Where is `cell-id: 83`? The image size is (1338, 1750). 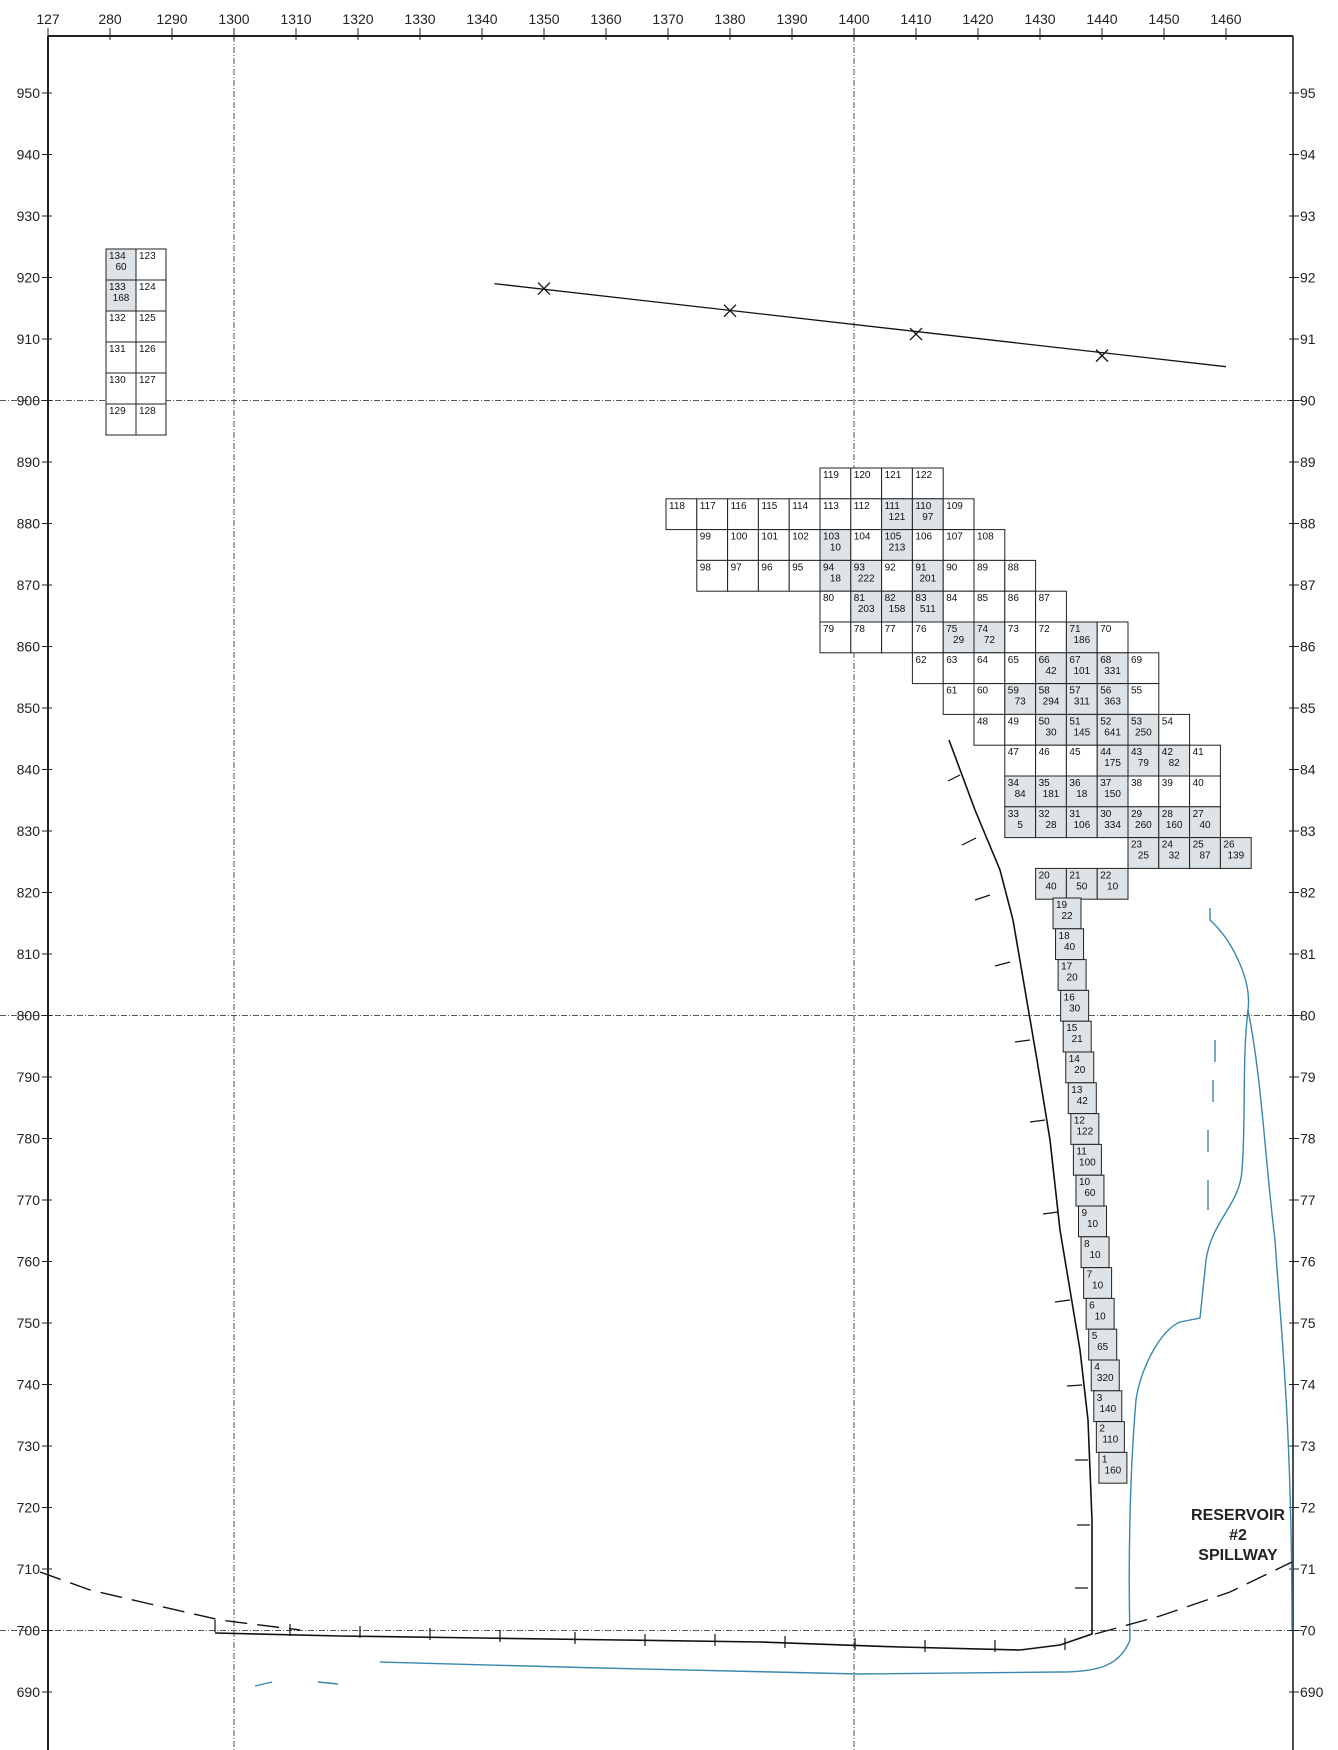 cell-id: 83 is located at coordinates (921, 598).